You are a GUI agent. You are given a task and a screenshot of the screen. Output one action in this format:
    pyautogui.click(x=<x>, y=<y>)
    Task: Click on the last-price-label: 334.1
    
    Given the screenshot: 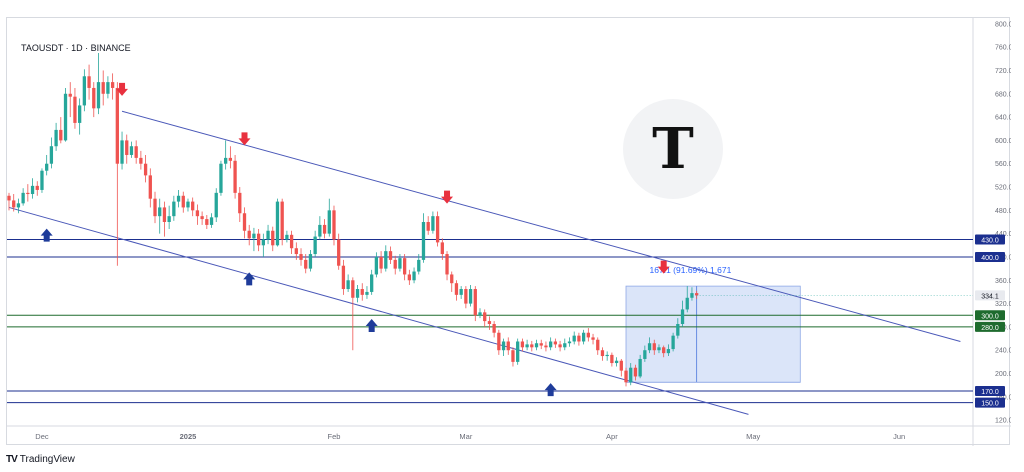 What is the action you would take?
    pyautogui.click(x=990, y=296)
    